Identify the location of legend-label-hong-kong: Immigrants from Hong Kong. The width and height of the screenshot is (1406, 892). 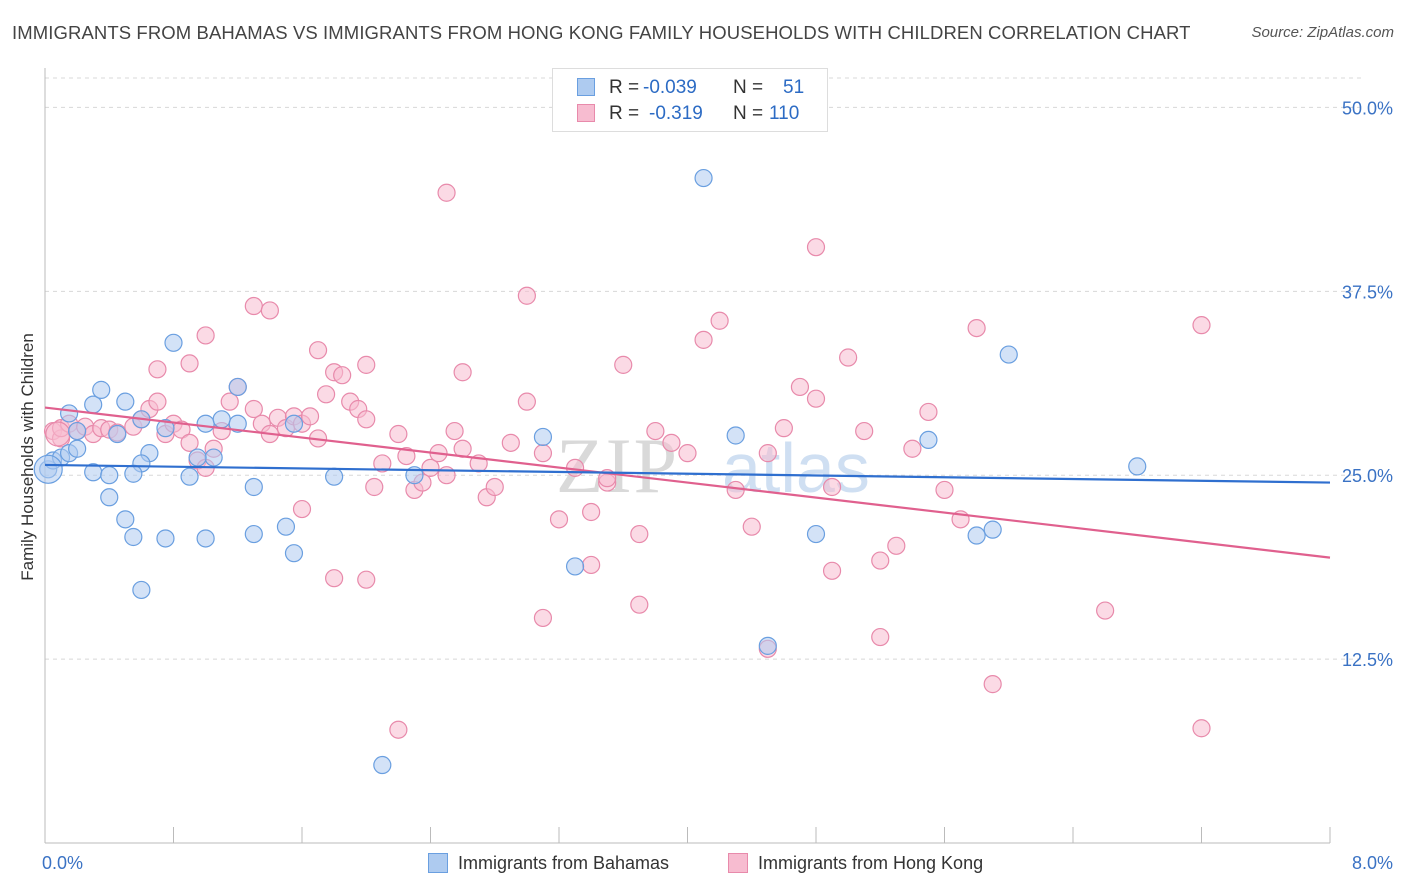
(871, 863).